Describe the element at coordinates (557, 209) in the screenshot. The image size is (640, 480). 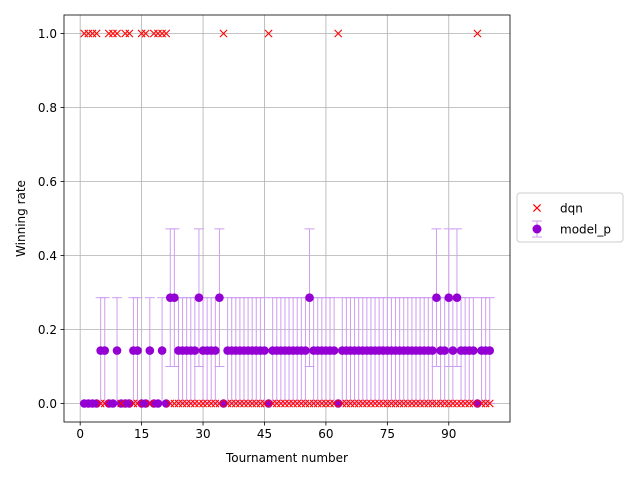
I see `legend-entry-dqn: dqn` at that location.